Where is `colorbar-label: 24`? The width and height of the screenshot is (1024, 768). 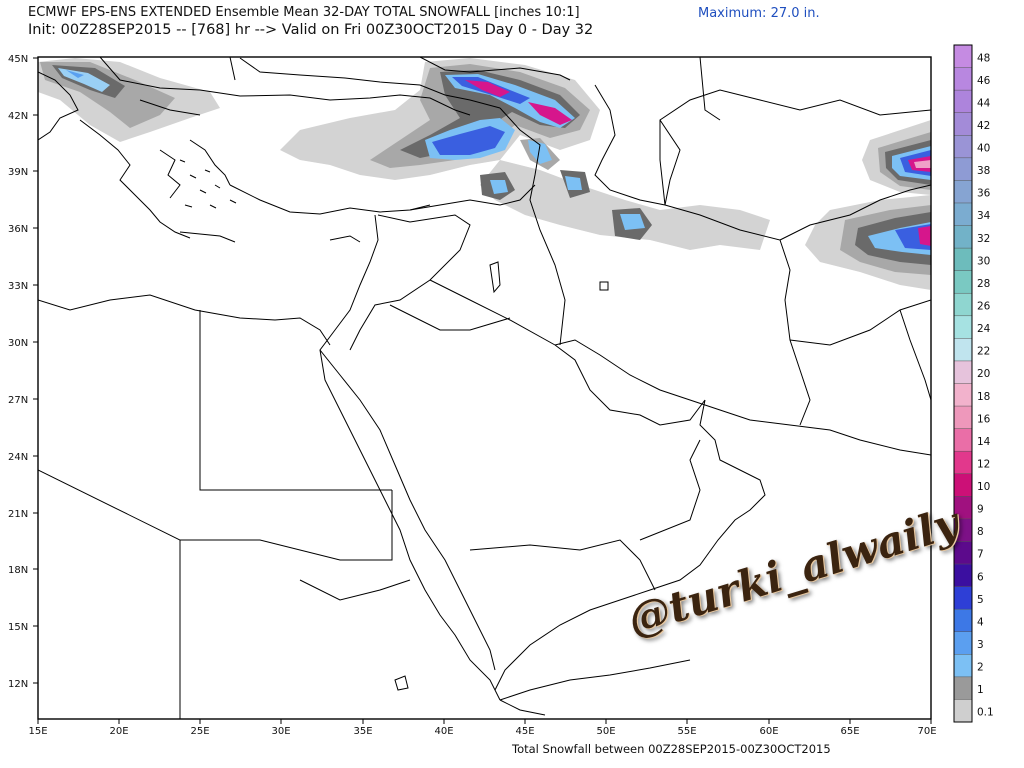
colorbar-label: 24 is located at coordinates (984, 329).